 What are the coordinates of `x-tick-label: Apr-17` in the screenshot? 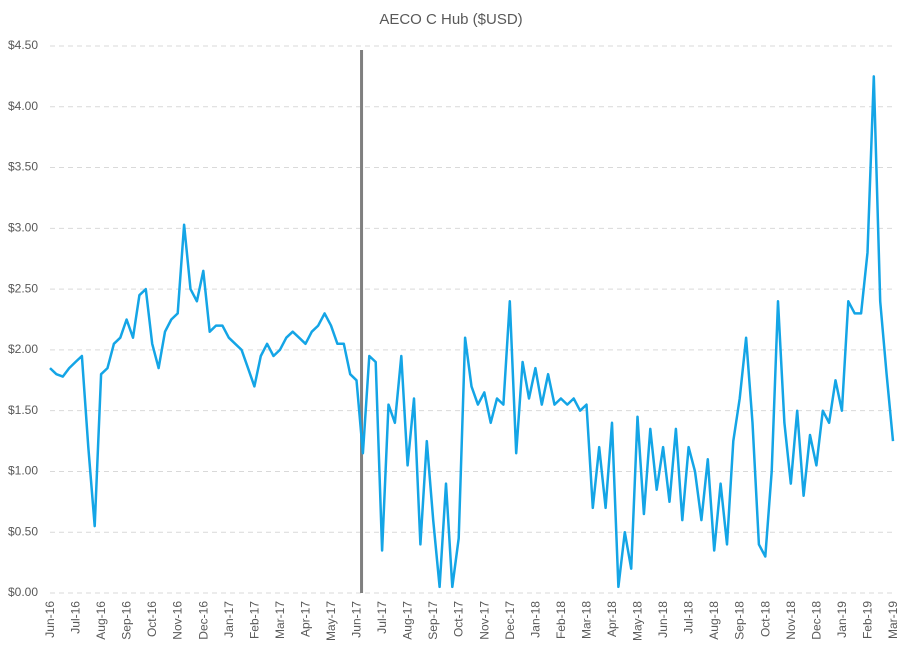 It's located at (305, 619).